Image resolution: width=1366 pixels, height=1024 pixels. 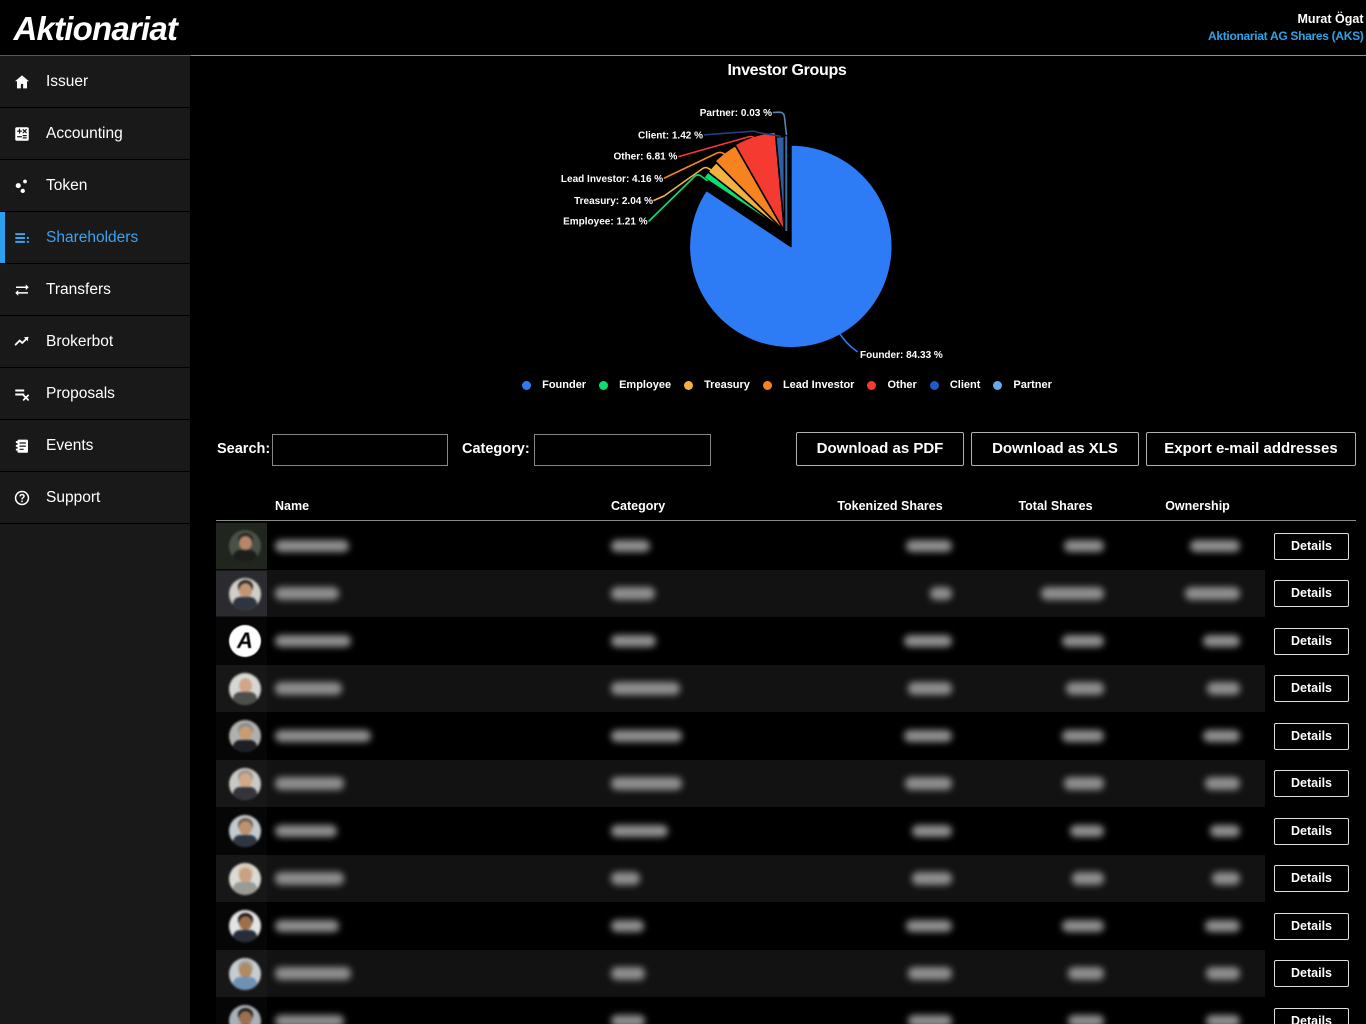 I want to click on svg-text: Treasury: 2.04 %, so click(x=613, y=201).